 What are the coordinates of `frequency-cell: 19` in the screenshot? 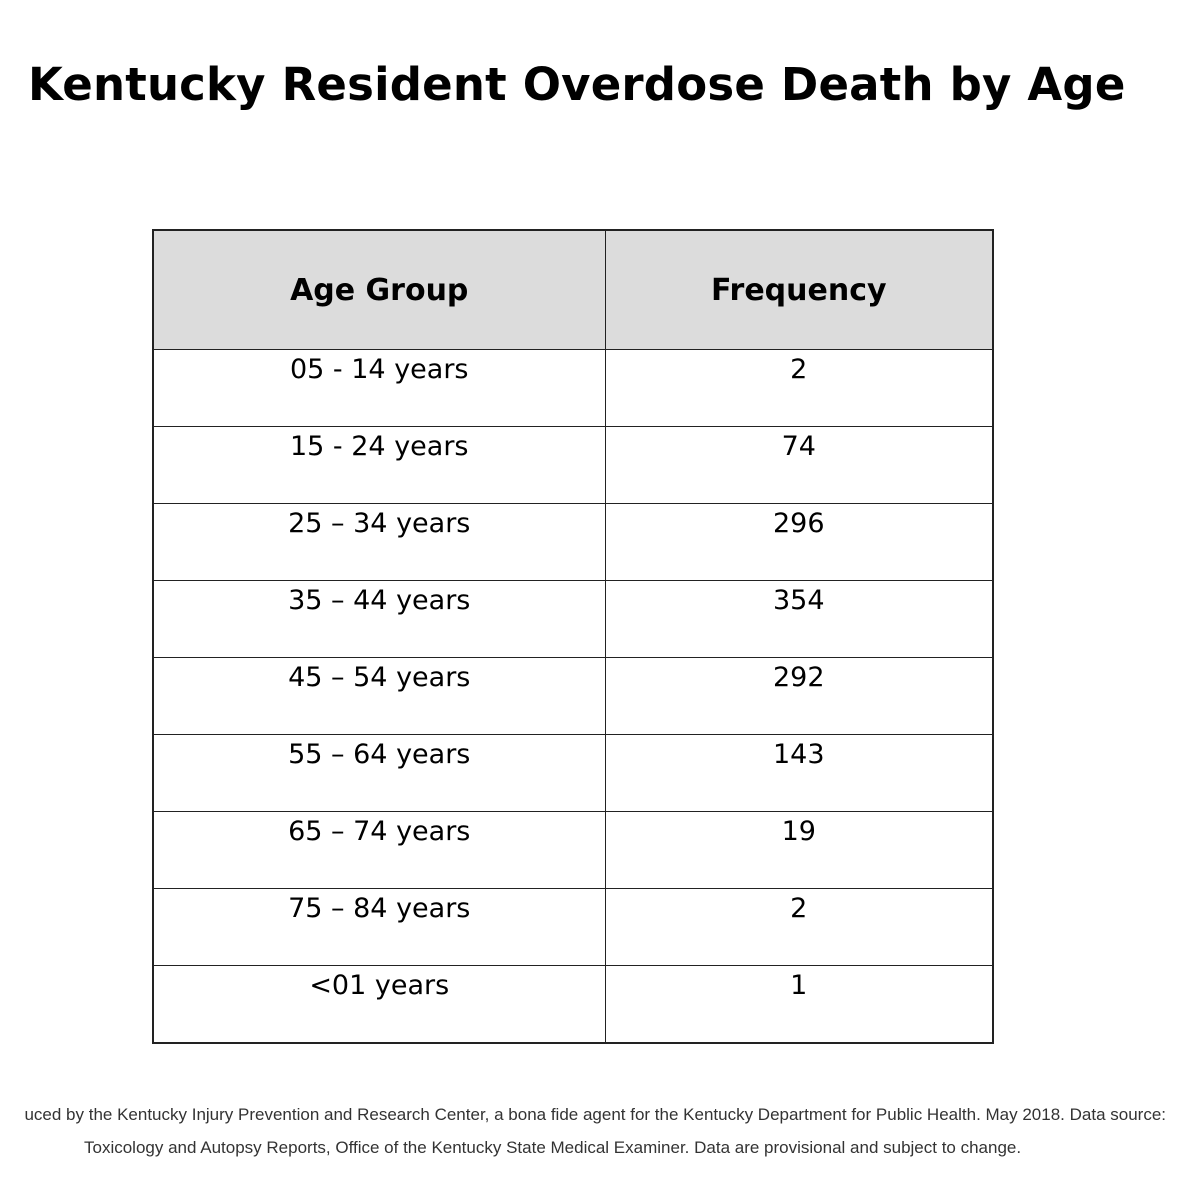 It's located at (799, 850).